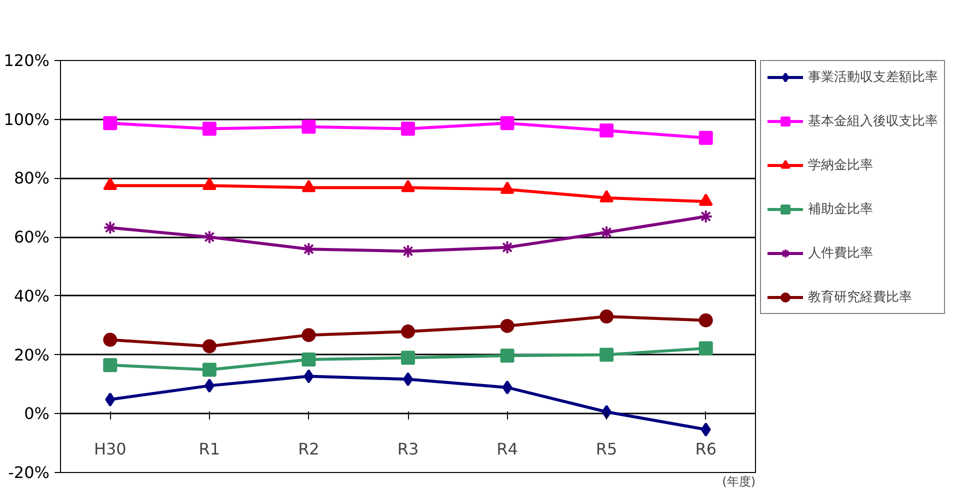  Describe the element at coordinates (32, 296) in the screenshot. I see `y-tick-label: 40%` at that location.